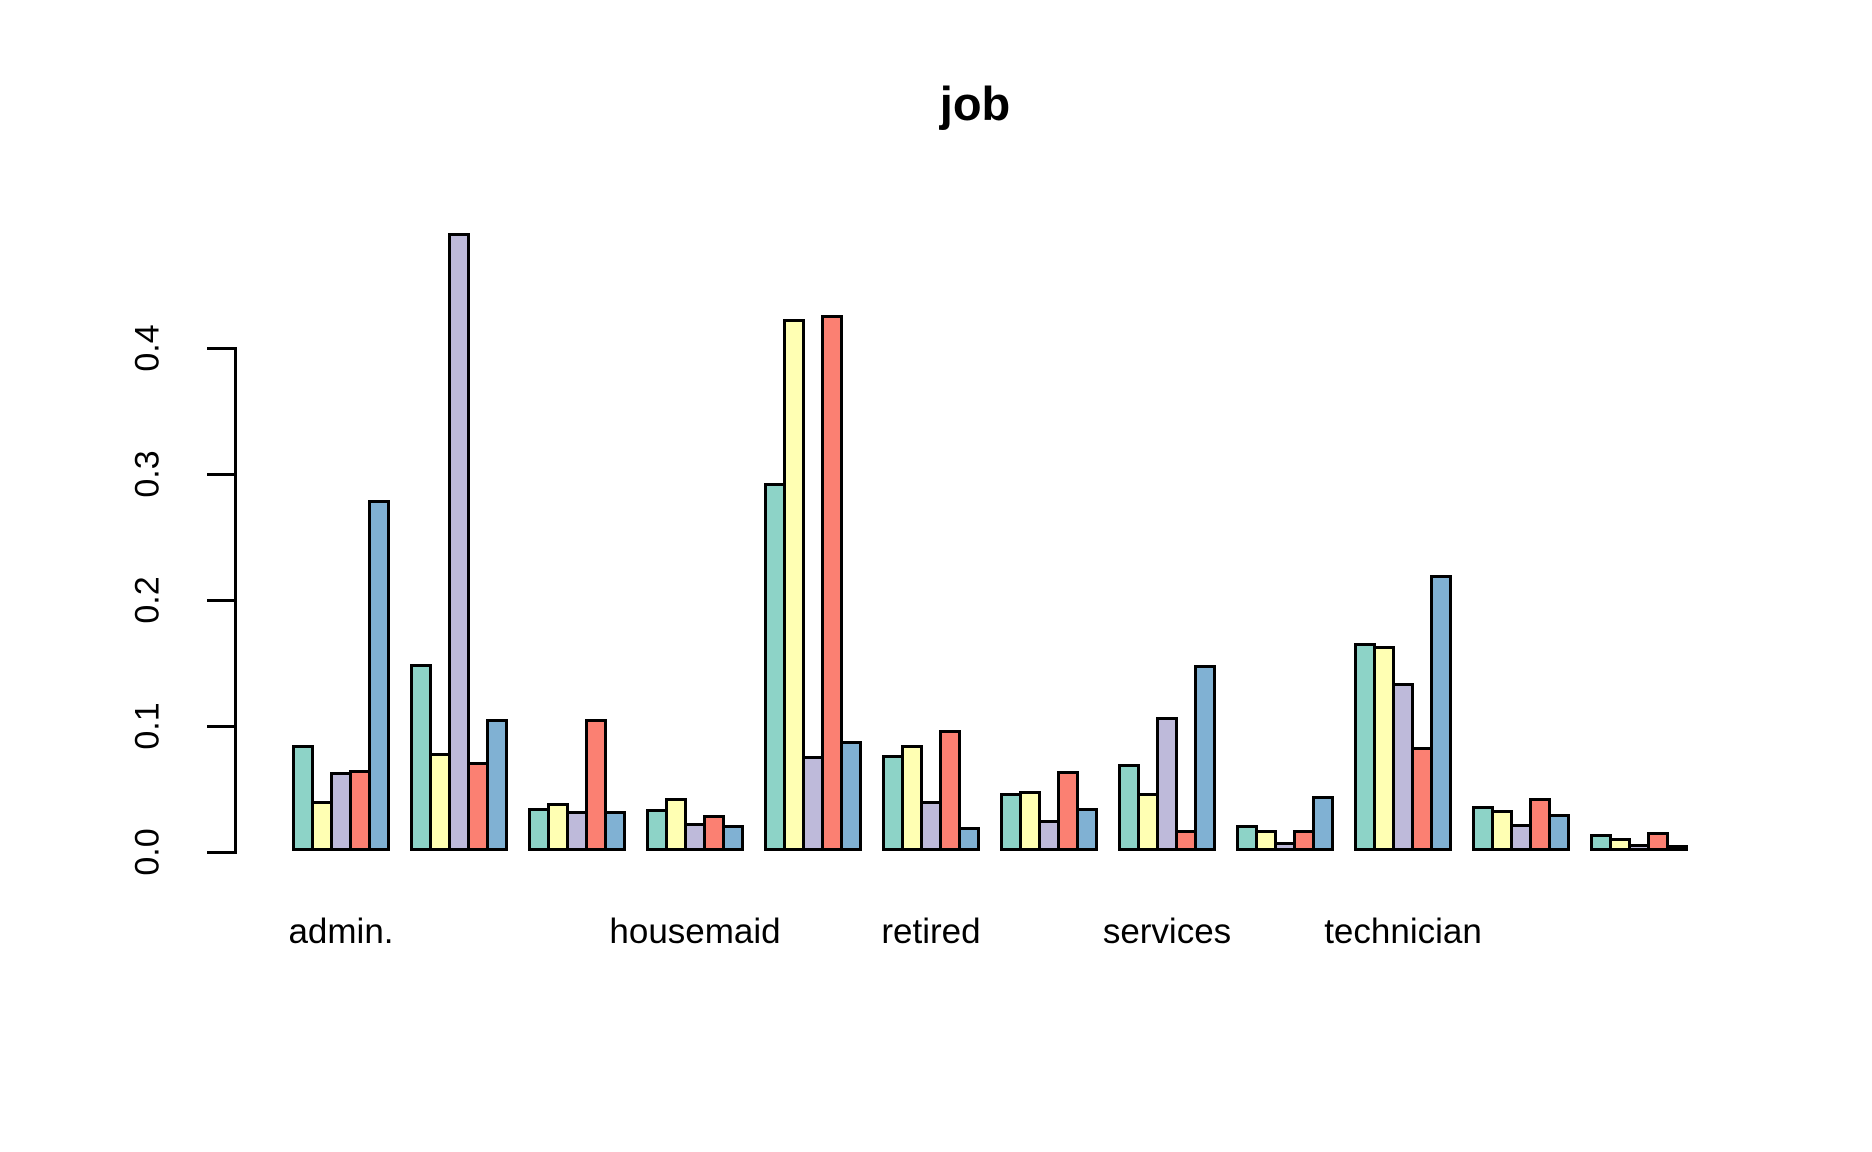 The image size is (1872, 1152). I want to click on bar-group1-series-5-blue, so click(379, 675).